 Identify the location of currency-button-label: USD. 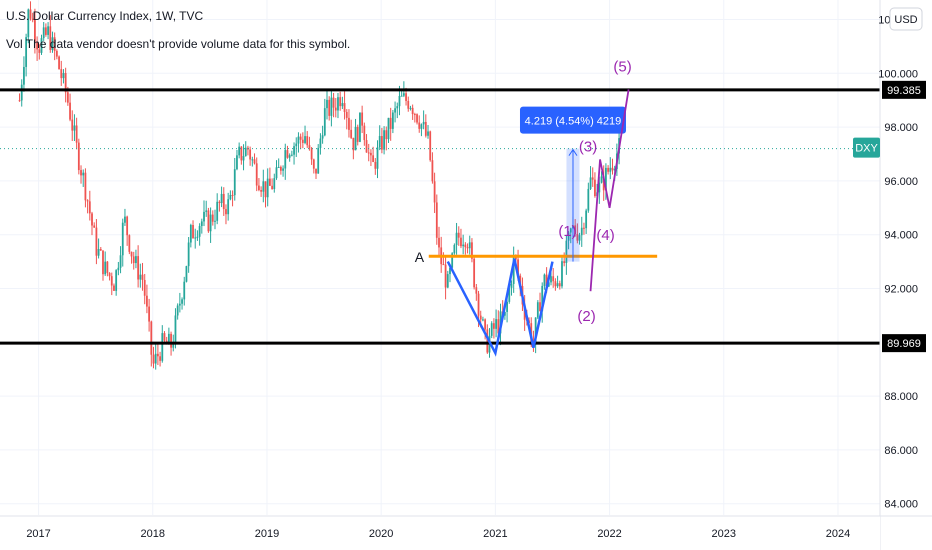
(905, 20).